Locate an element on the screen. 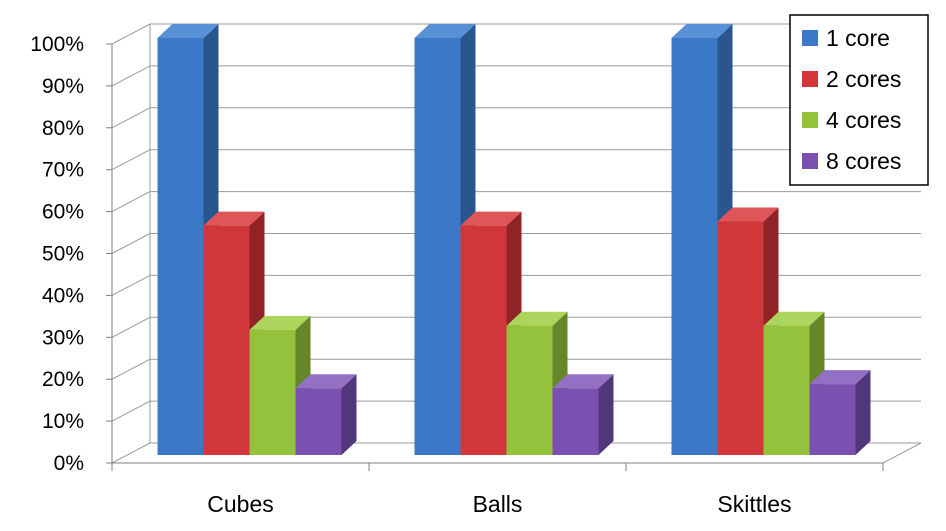 The height and width of the screenshot is (531, 946). y-tick-label: 70% is located at coordinates (63, 170).